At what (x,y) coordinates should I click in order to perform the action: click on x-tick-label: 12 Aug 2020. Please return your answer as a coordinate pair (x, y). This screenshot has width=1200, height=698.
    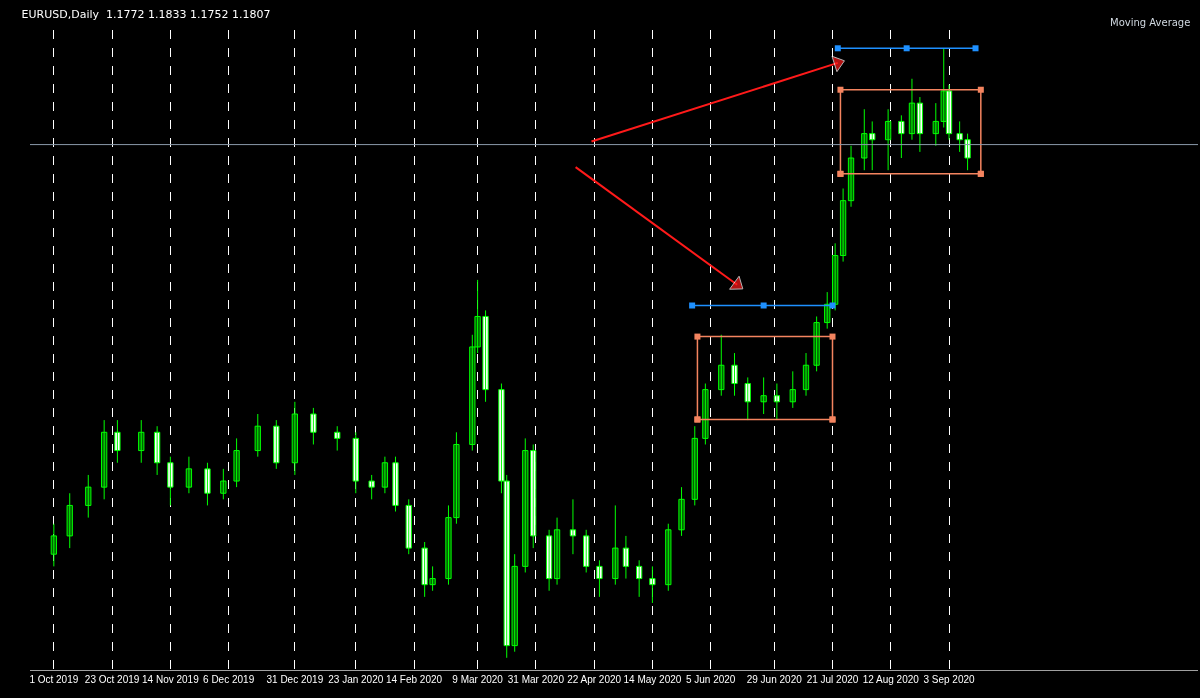
    Looking at the image, I should click on (891, 679).